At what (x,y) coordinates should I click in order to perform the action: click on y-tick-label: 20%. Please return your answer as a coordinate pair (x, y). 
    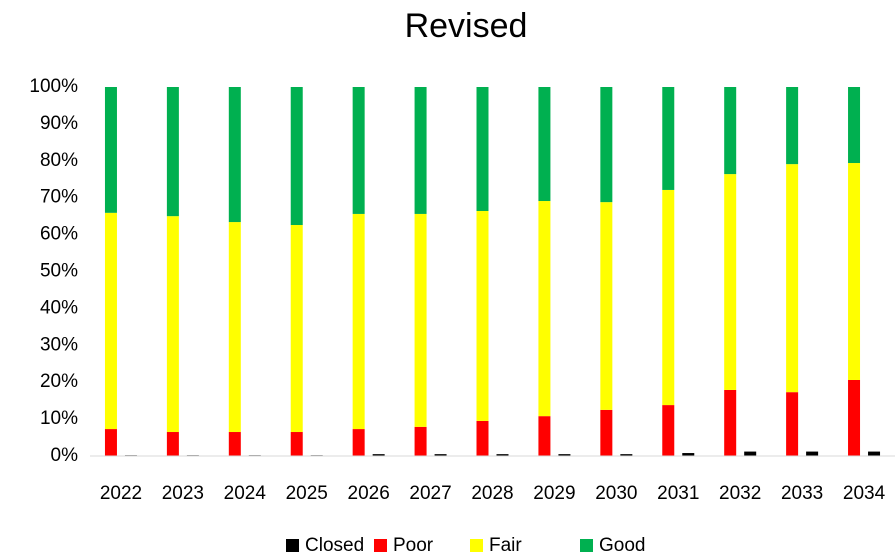
    Looking at the image, I should click on (59, 381).